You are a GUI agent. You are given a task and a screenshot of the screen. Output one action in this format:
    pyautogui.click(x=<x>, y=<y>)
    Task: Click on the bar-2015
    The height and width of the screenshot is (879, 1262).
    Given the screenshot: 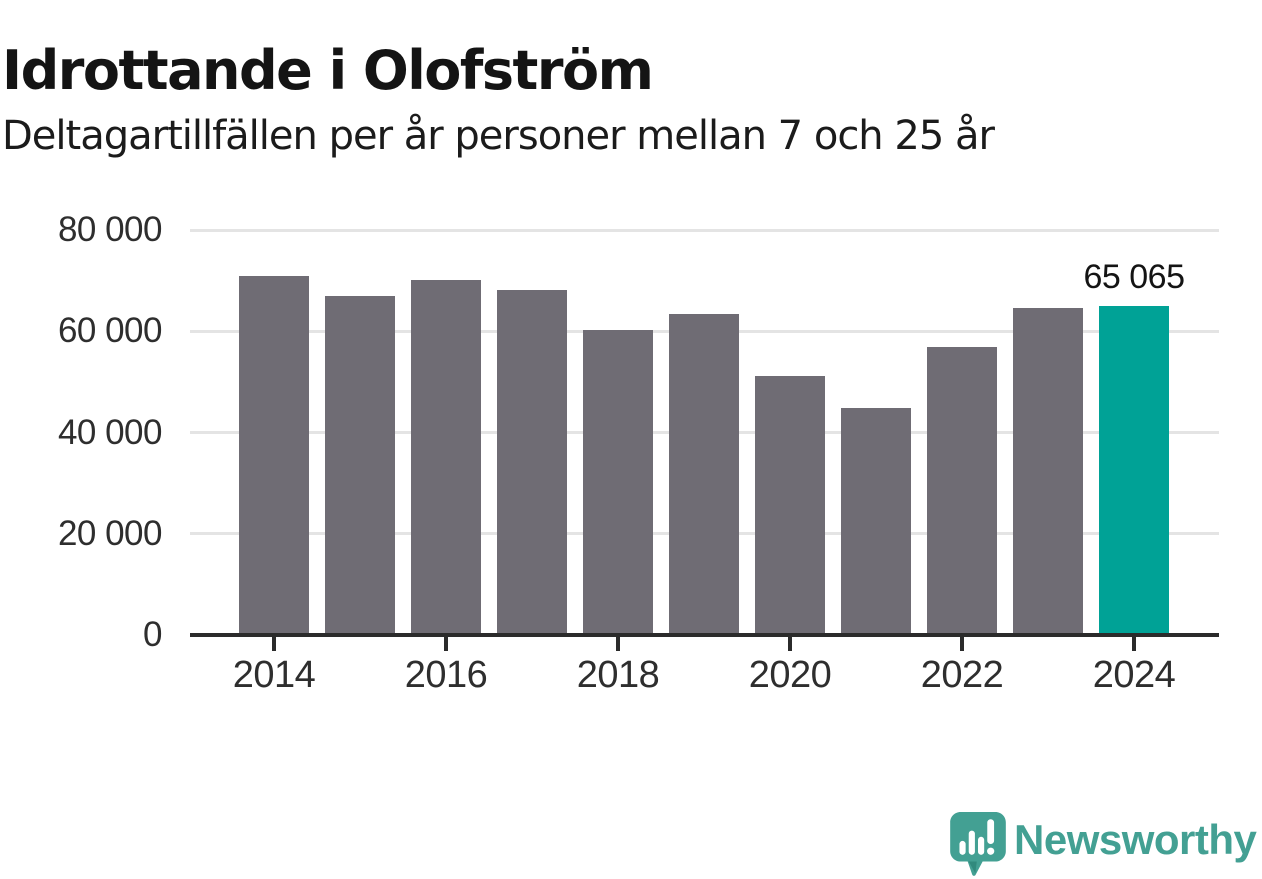 What is the action you would take?
    pyautogui.click(x=360, y=465)
    